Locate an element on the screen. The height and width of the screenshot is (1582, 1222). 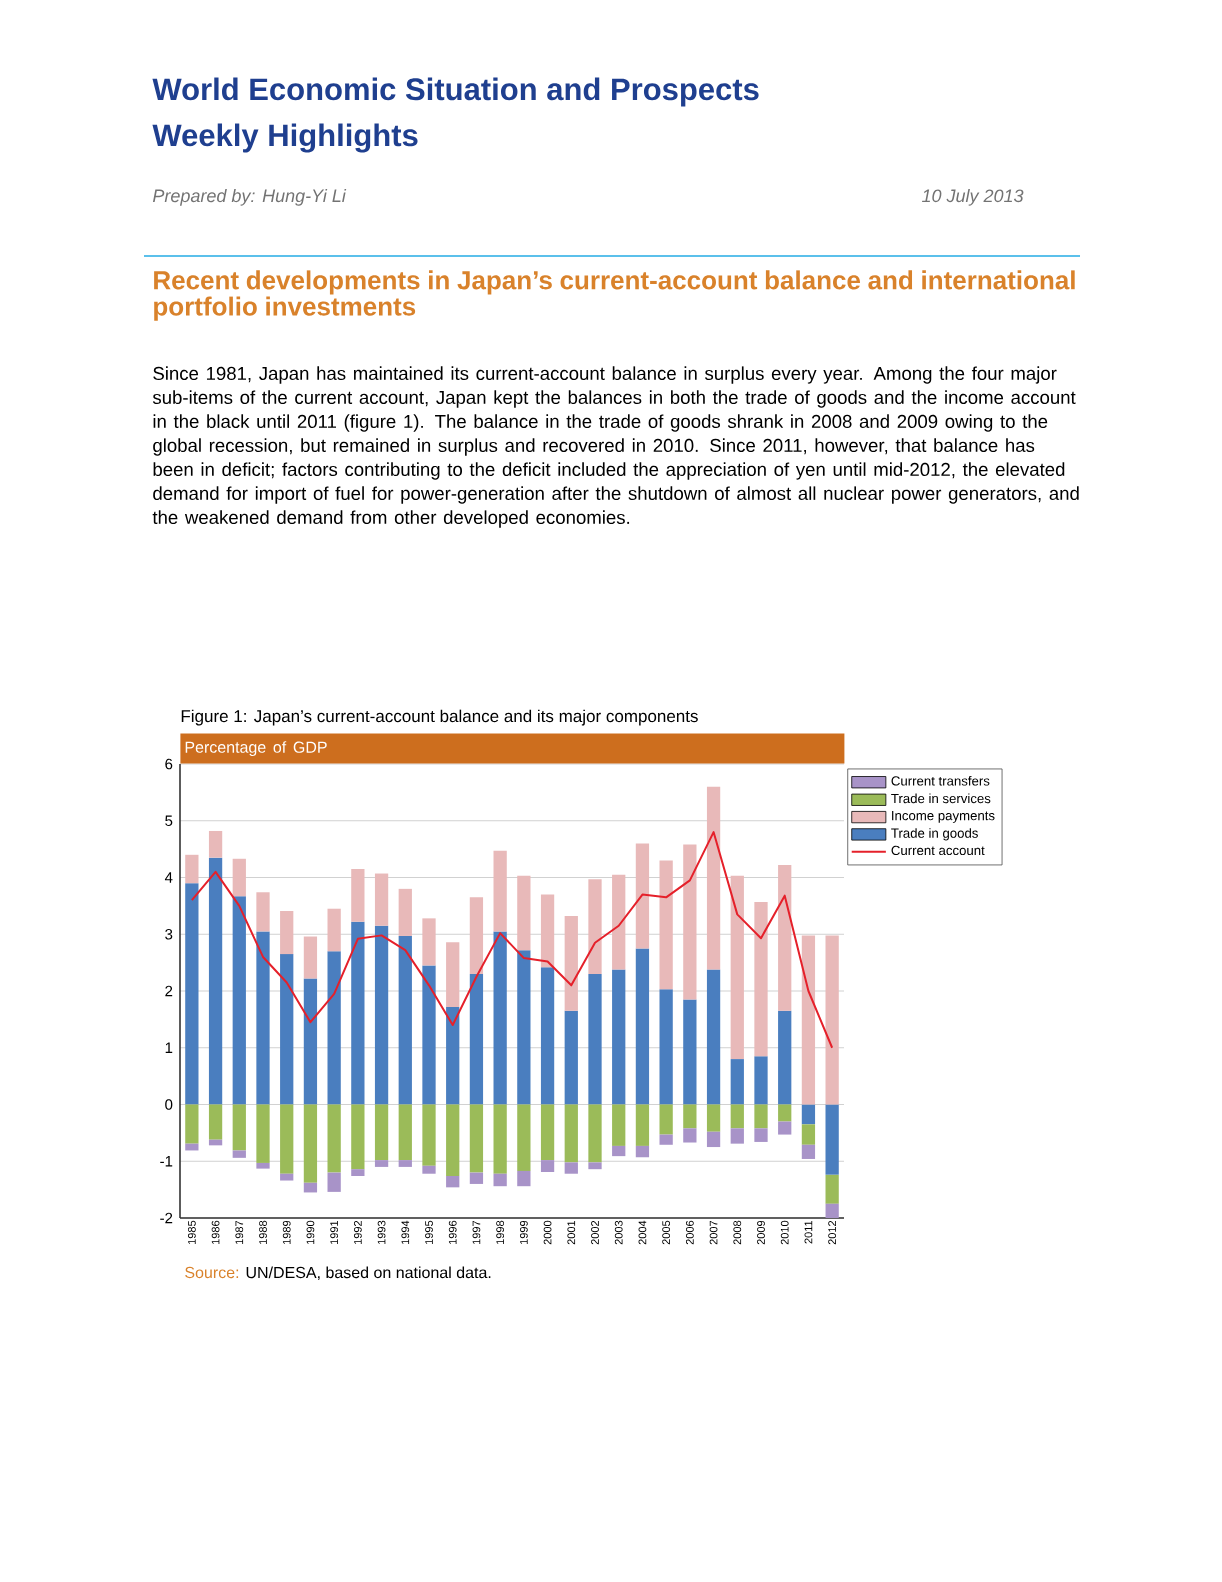
text: Prepared by: Hung-Yi Li is located at coordinates (249, 197).